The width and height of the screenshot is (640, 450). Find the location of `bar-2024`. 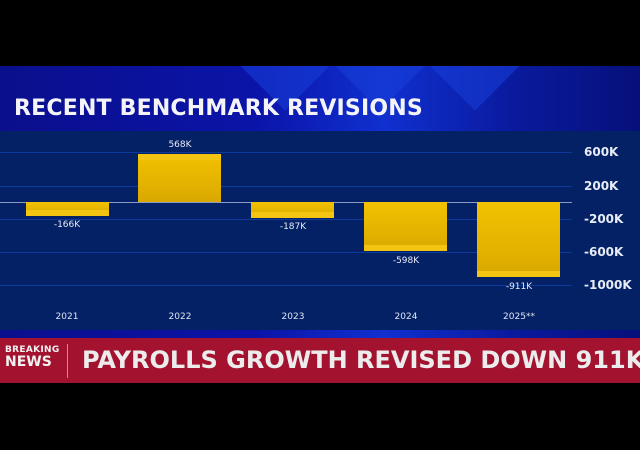

bar-2024 is located at coordinates (405, 226).